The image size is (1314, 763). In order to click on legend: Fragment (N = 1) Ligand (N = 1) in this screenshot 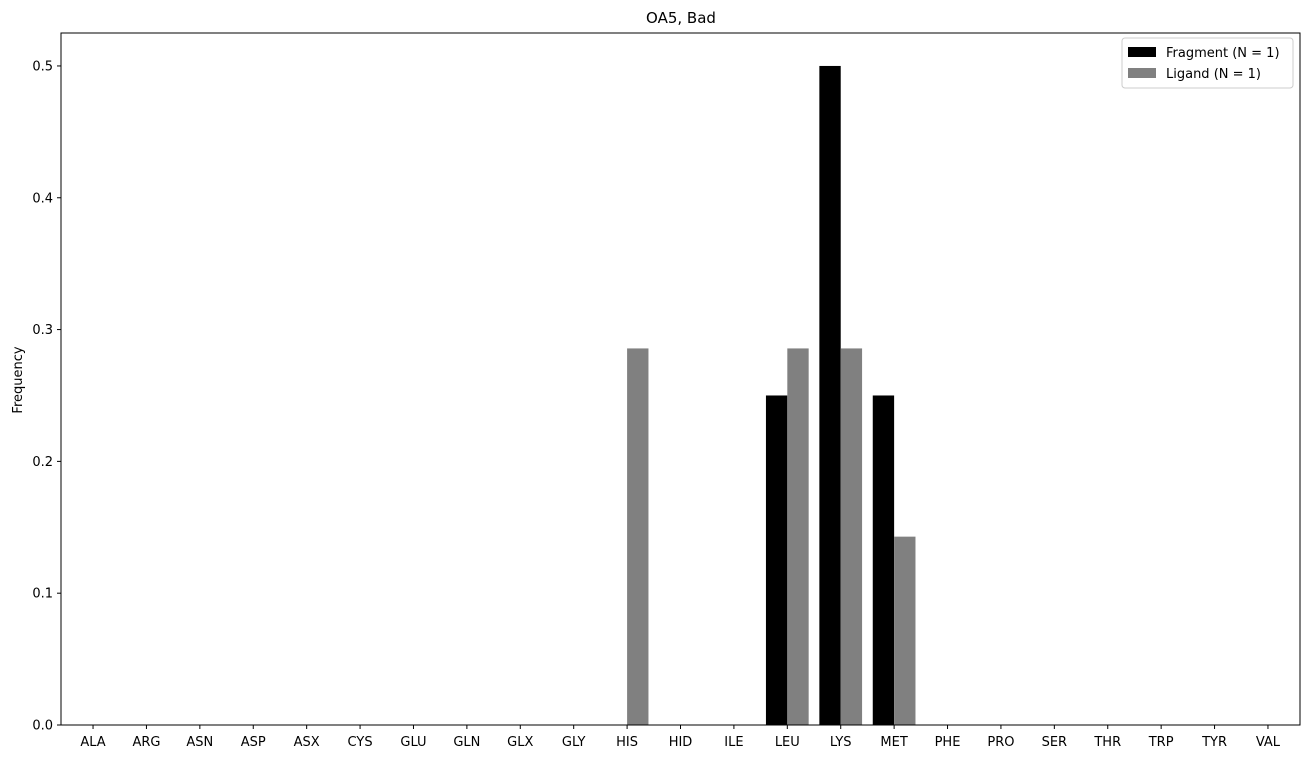, I will do `click(1207, 63)`.